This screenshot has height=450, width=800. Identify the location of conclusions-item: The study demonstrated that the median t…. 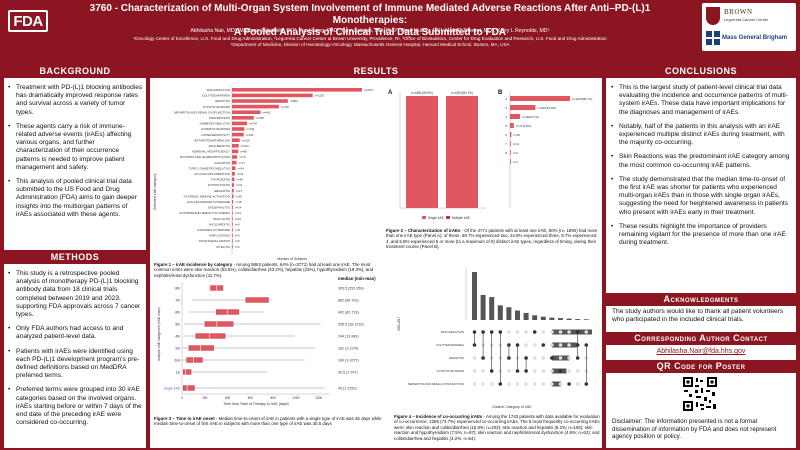
(702, 196).